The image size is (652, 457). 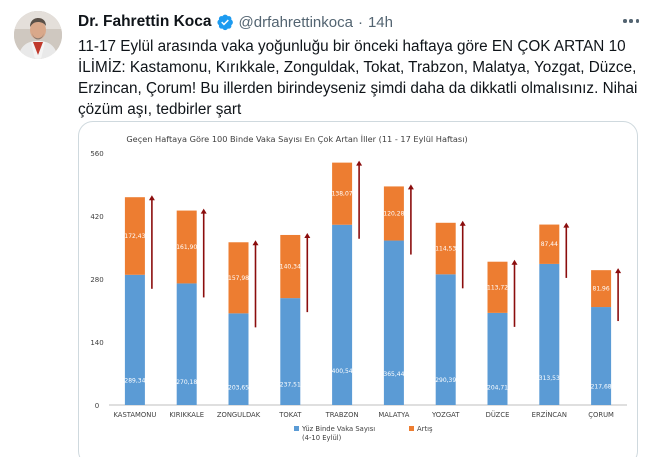 I want to click on data-label-base: 365,44, so click(x=393, y=374).